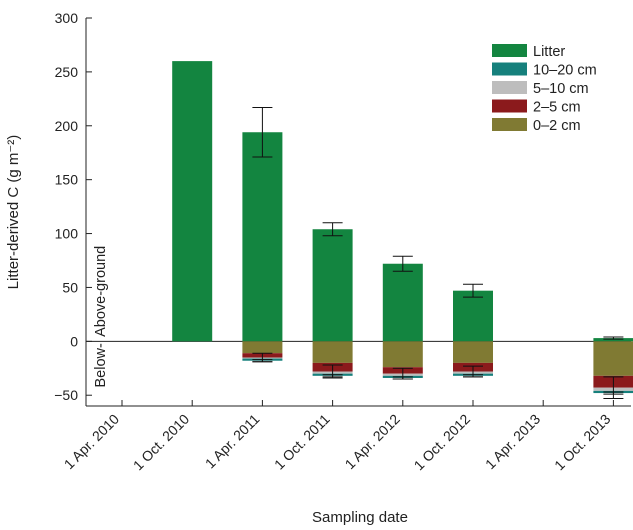  I want to click on legend: Litter 10–20 cm 5–10 cm 2–5 cm 0–2 cm, so click(544, 89).